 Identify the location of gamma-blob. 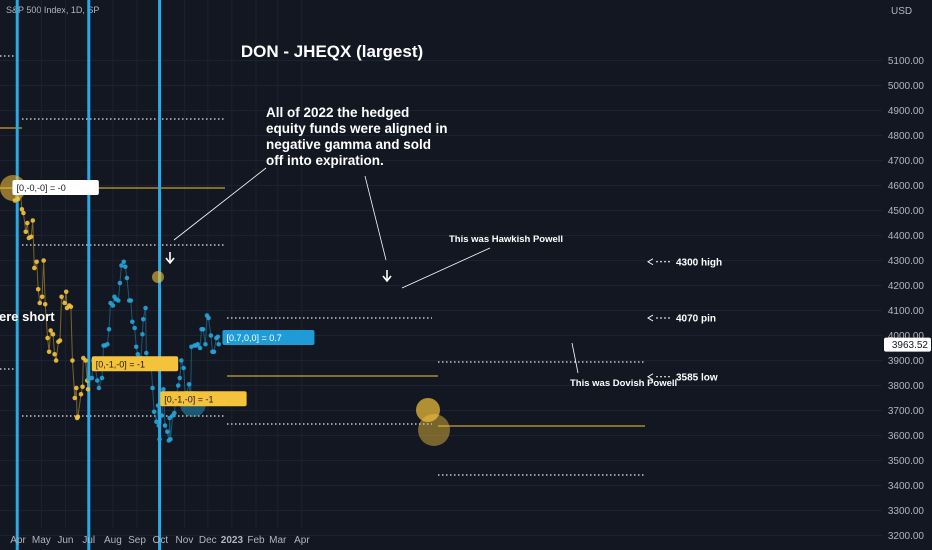
(428, 410).